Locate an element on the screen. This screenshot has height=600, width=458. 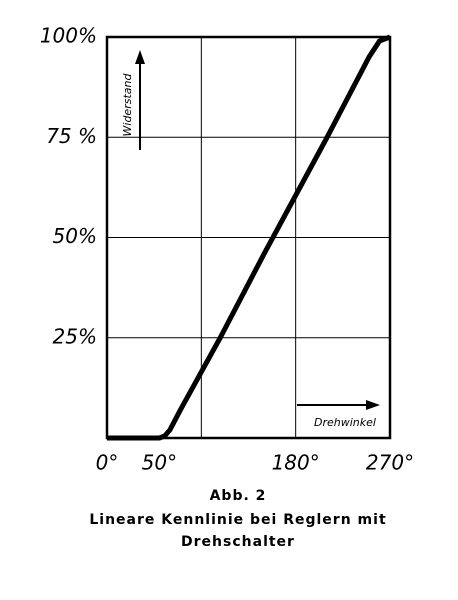
x-tick-label: 180° is located at coordinates (296, 463).